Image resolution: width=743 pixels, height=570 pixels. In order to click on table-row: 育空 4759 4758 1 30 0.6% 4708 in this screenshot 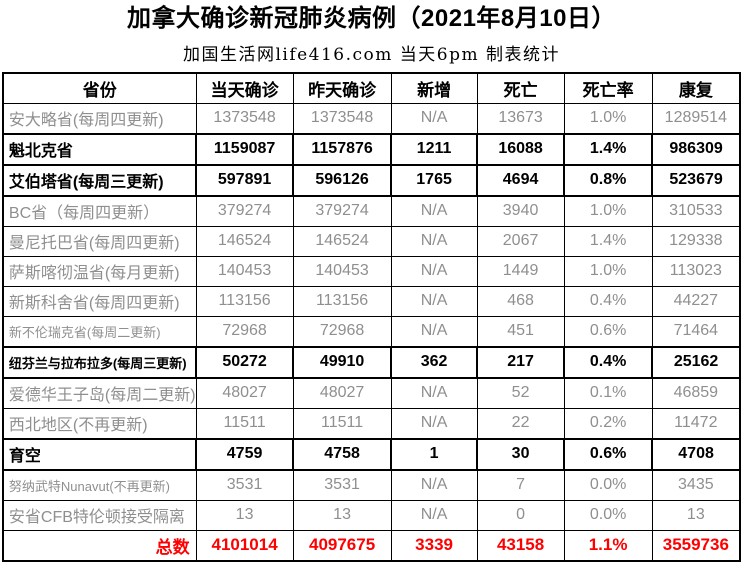, I will do `click(371, 454)`.